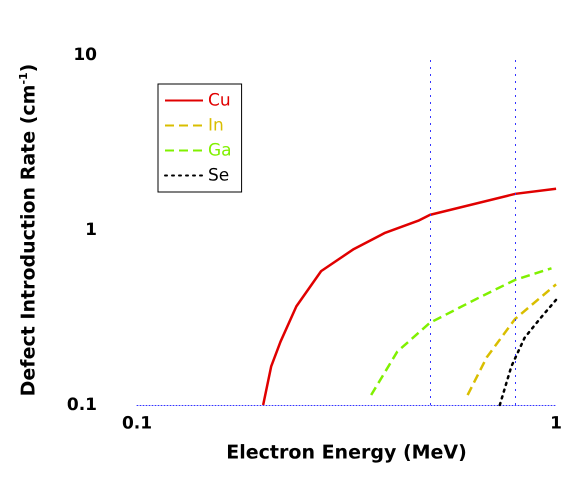 This screenshot has height=477, width=573. What do you see at coordinates (220, 150) in the screenshot?
I see `legend-label: Ga` at bounding box center [220, 150].